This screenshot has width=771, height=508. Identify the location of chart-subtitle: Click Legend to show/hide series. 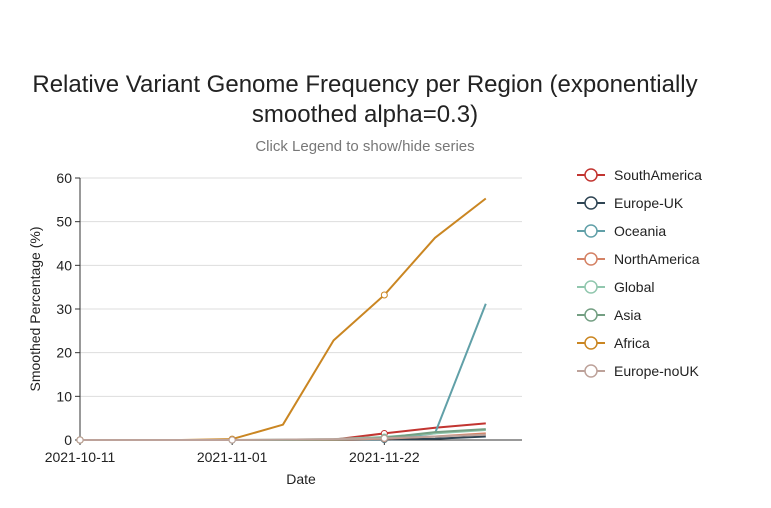
(365, 146).